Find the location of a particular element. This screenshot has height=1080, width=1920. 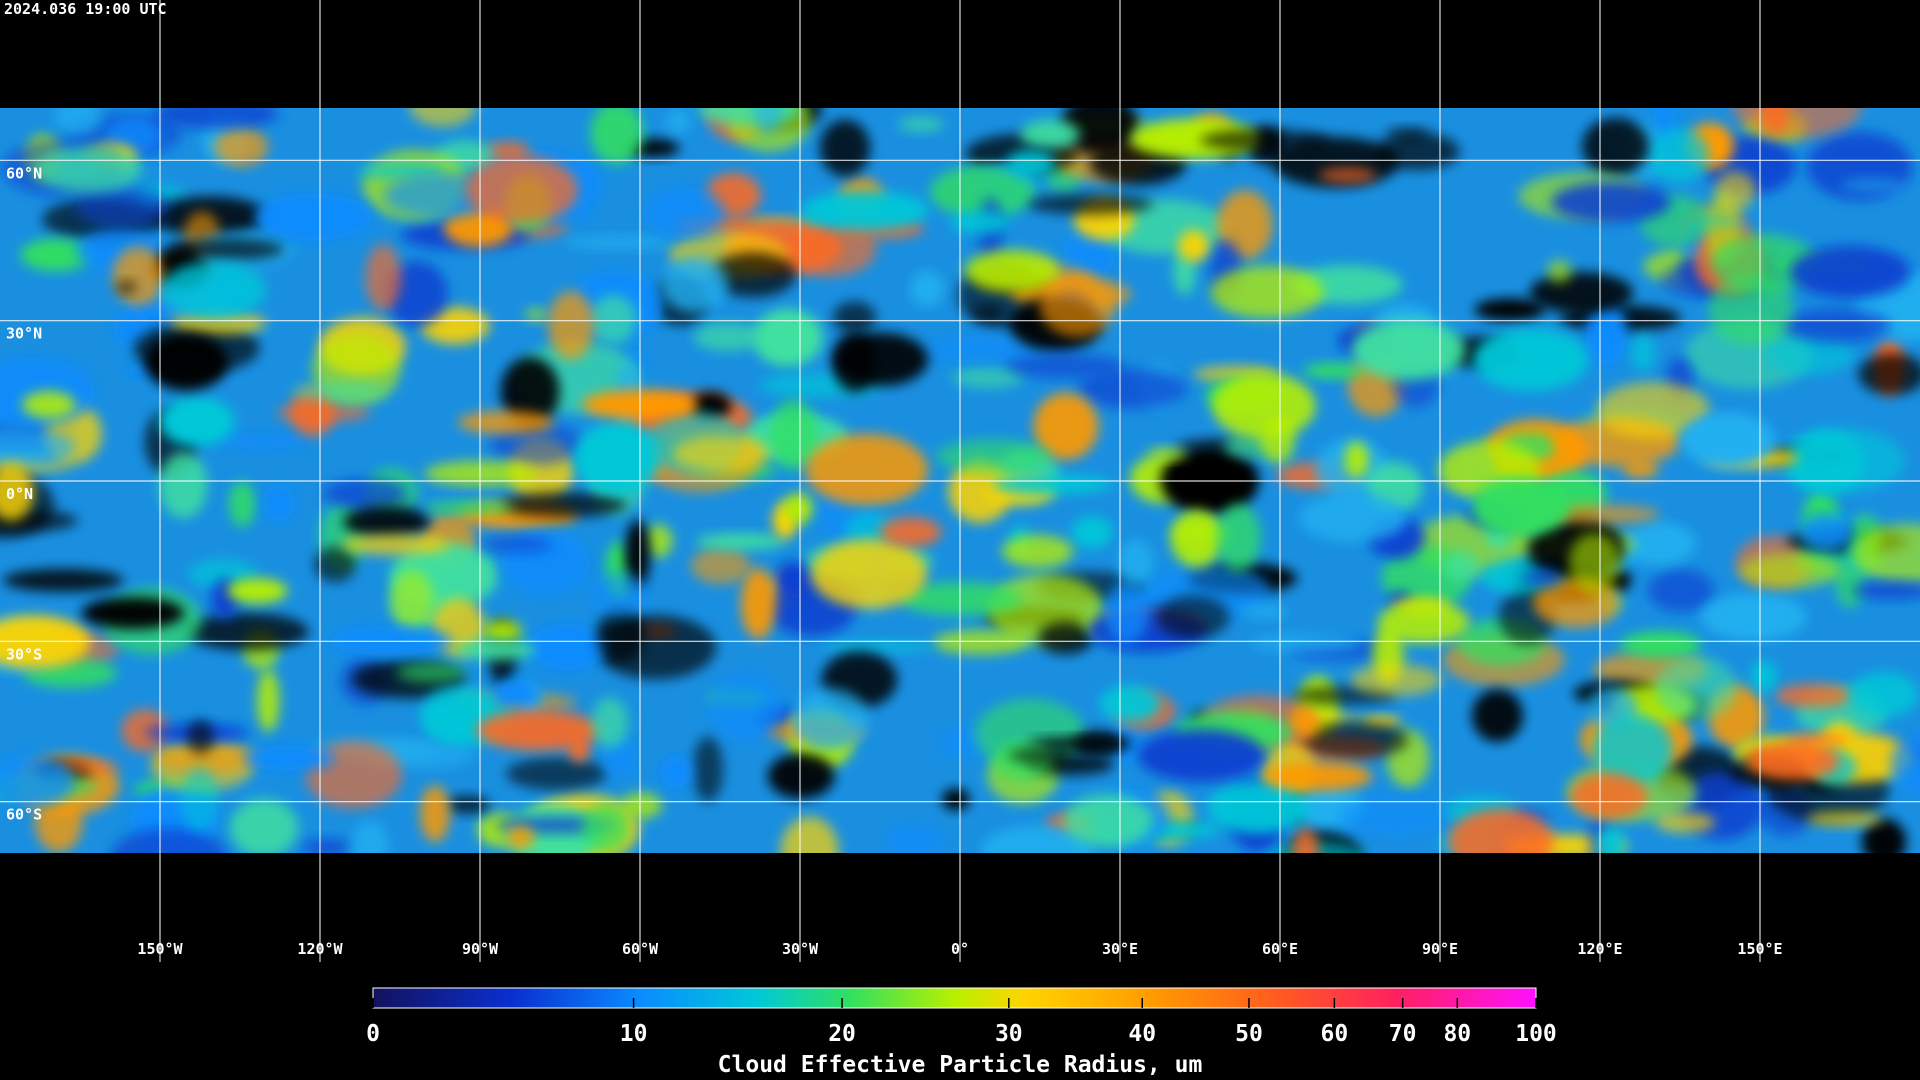

lat-label: 0°N is located at coordinates (19, 494).